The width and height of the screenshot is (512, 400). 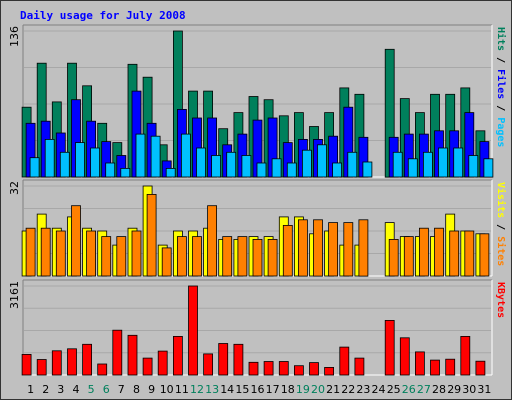 I want to click on chart-title: Daily usage for July 2008, so click(x=103, y=15).